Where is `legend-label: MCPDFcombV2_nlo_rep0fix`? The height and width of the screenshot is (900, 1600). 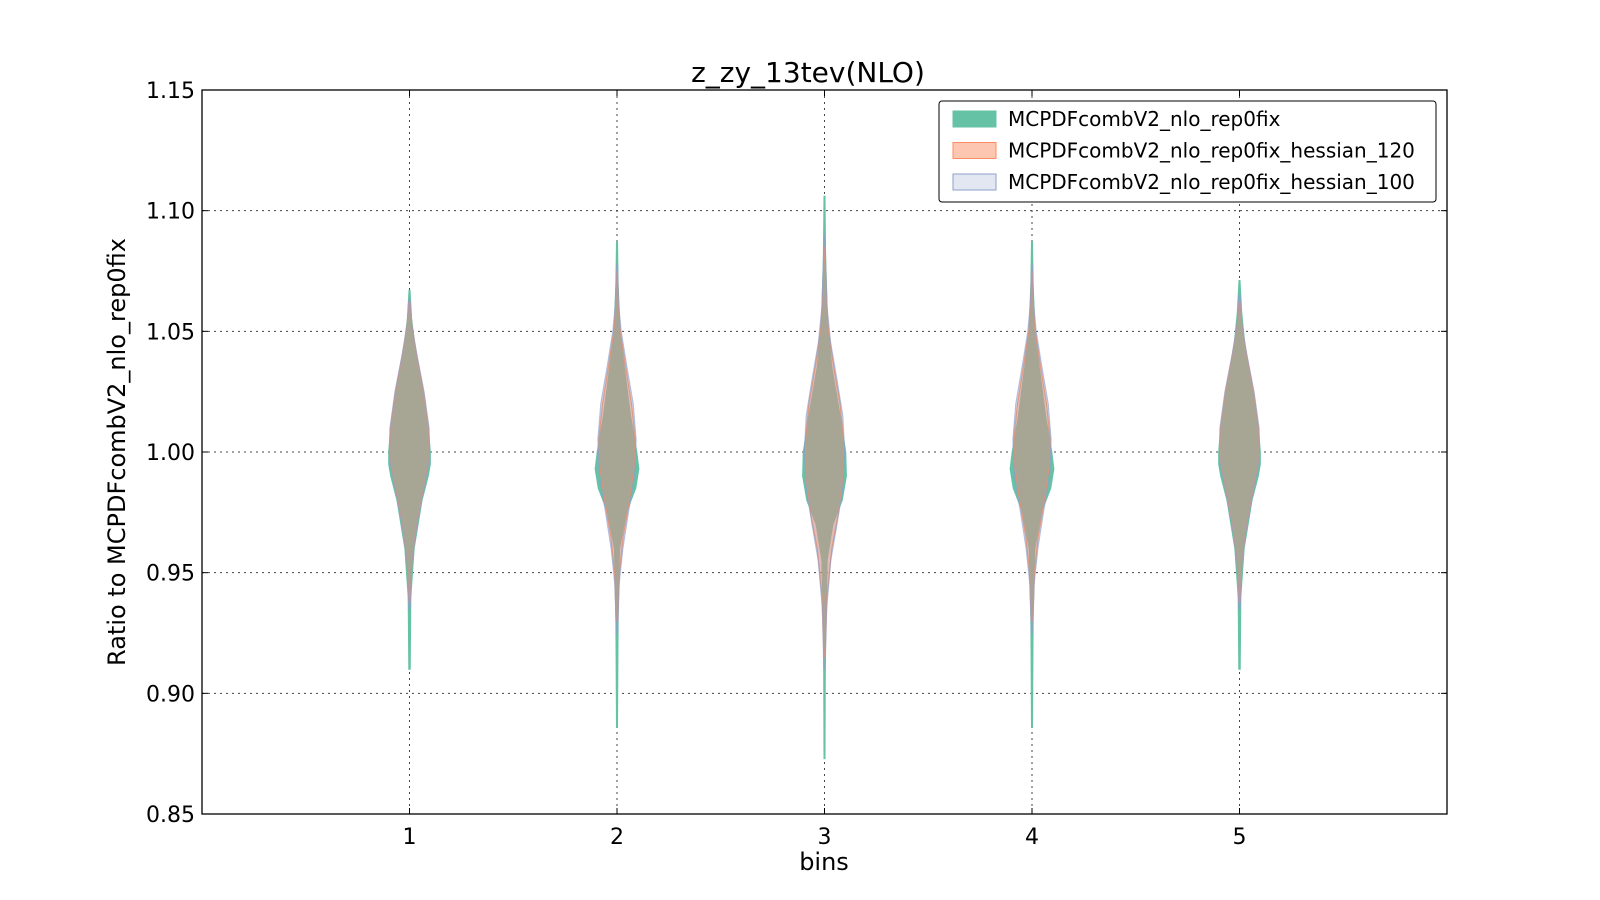 legend-label: MCPDFcombV2_nlo_rep0fix is located at coordinates (1144, 119).